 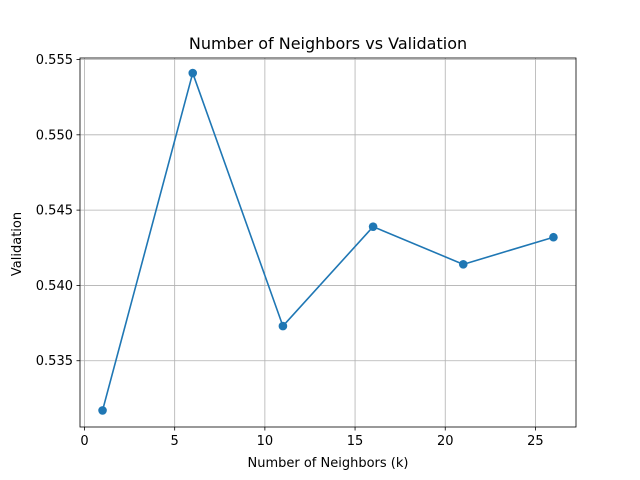 I want to click on x-axis-label: Number of Neighbors (k), so click(x=328, y=463).